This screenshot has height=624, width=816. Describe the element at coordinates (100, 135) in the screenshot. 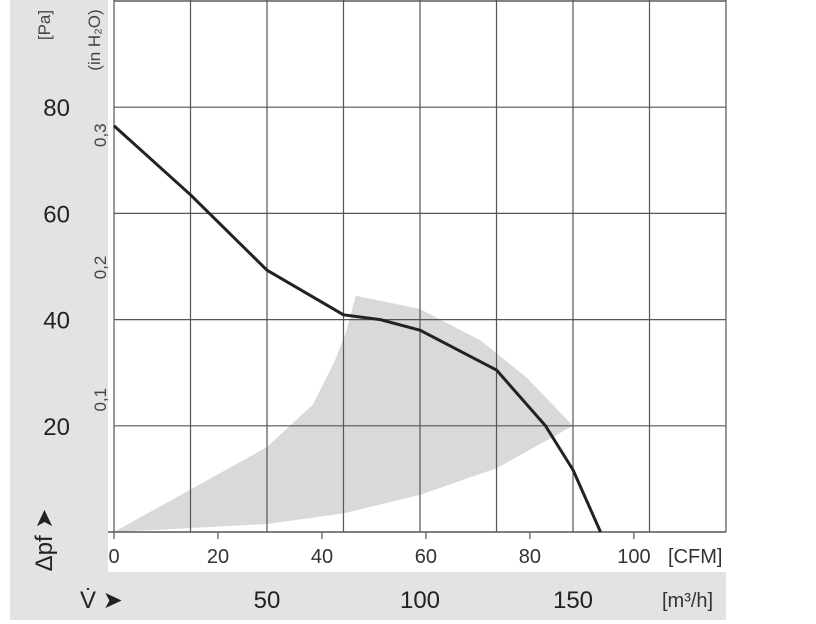

I see `y2-tick-label: 0,3` at that location.